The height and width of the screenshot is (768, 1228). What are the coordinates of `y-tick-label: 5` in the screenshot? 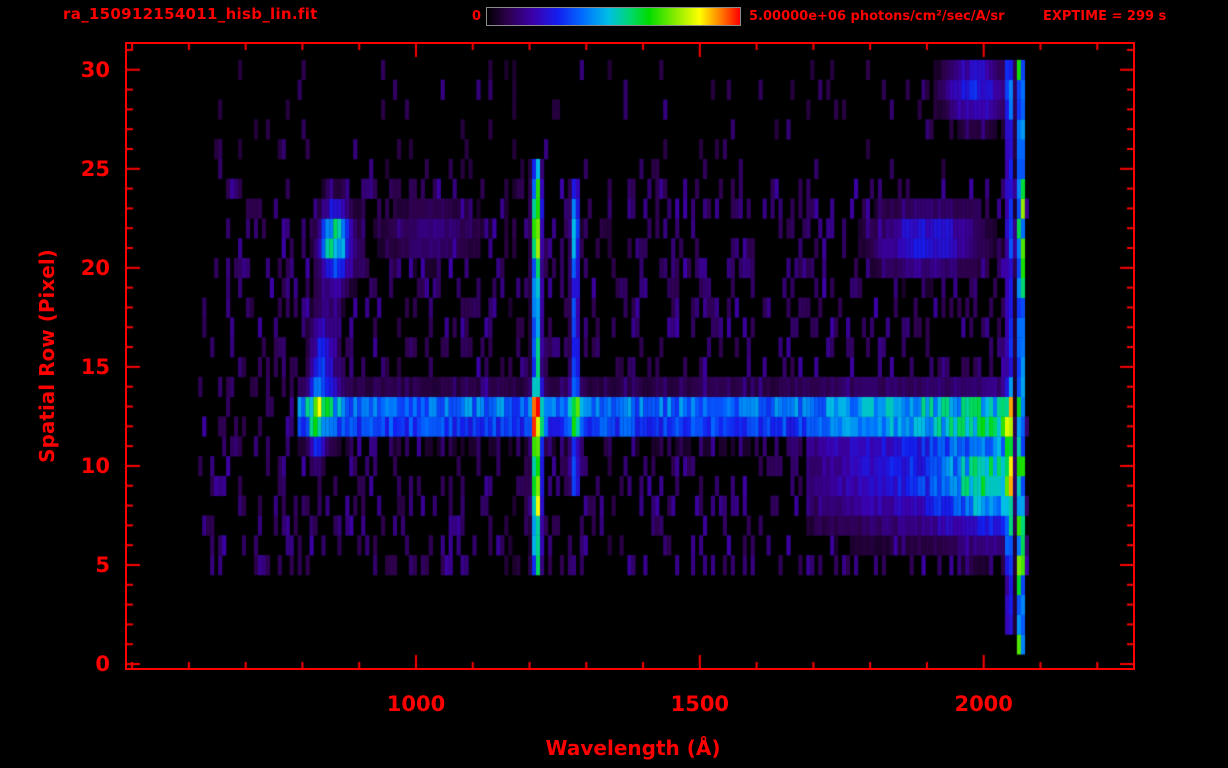 It's located at (102, 564).